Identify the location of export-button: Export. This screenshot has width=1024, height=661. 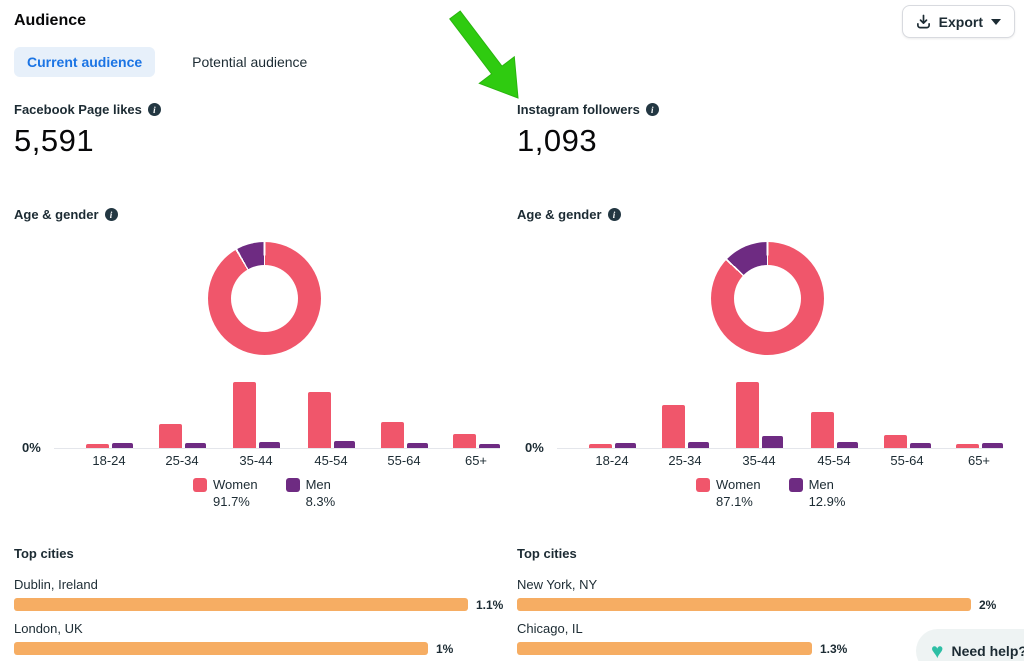
(958, 21).